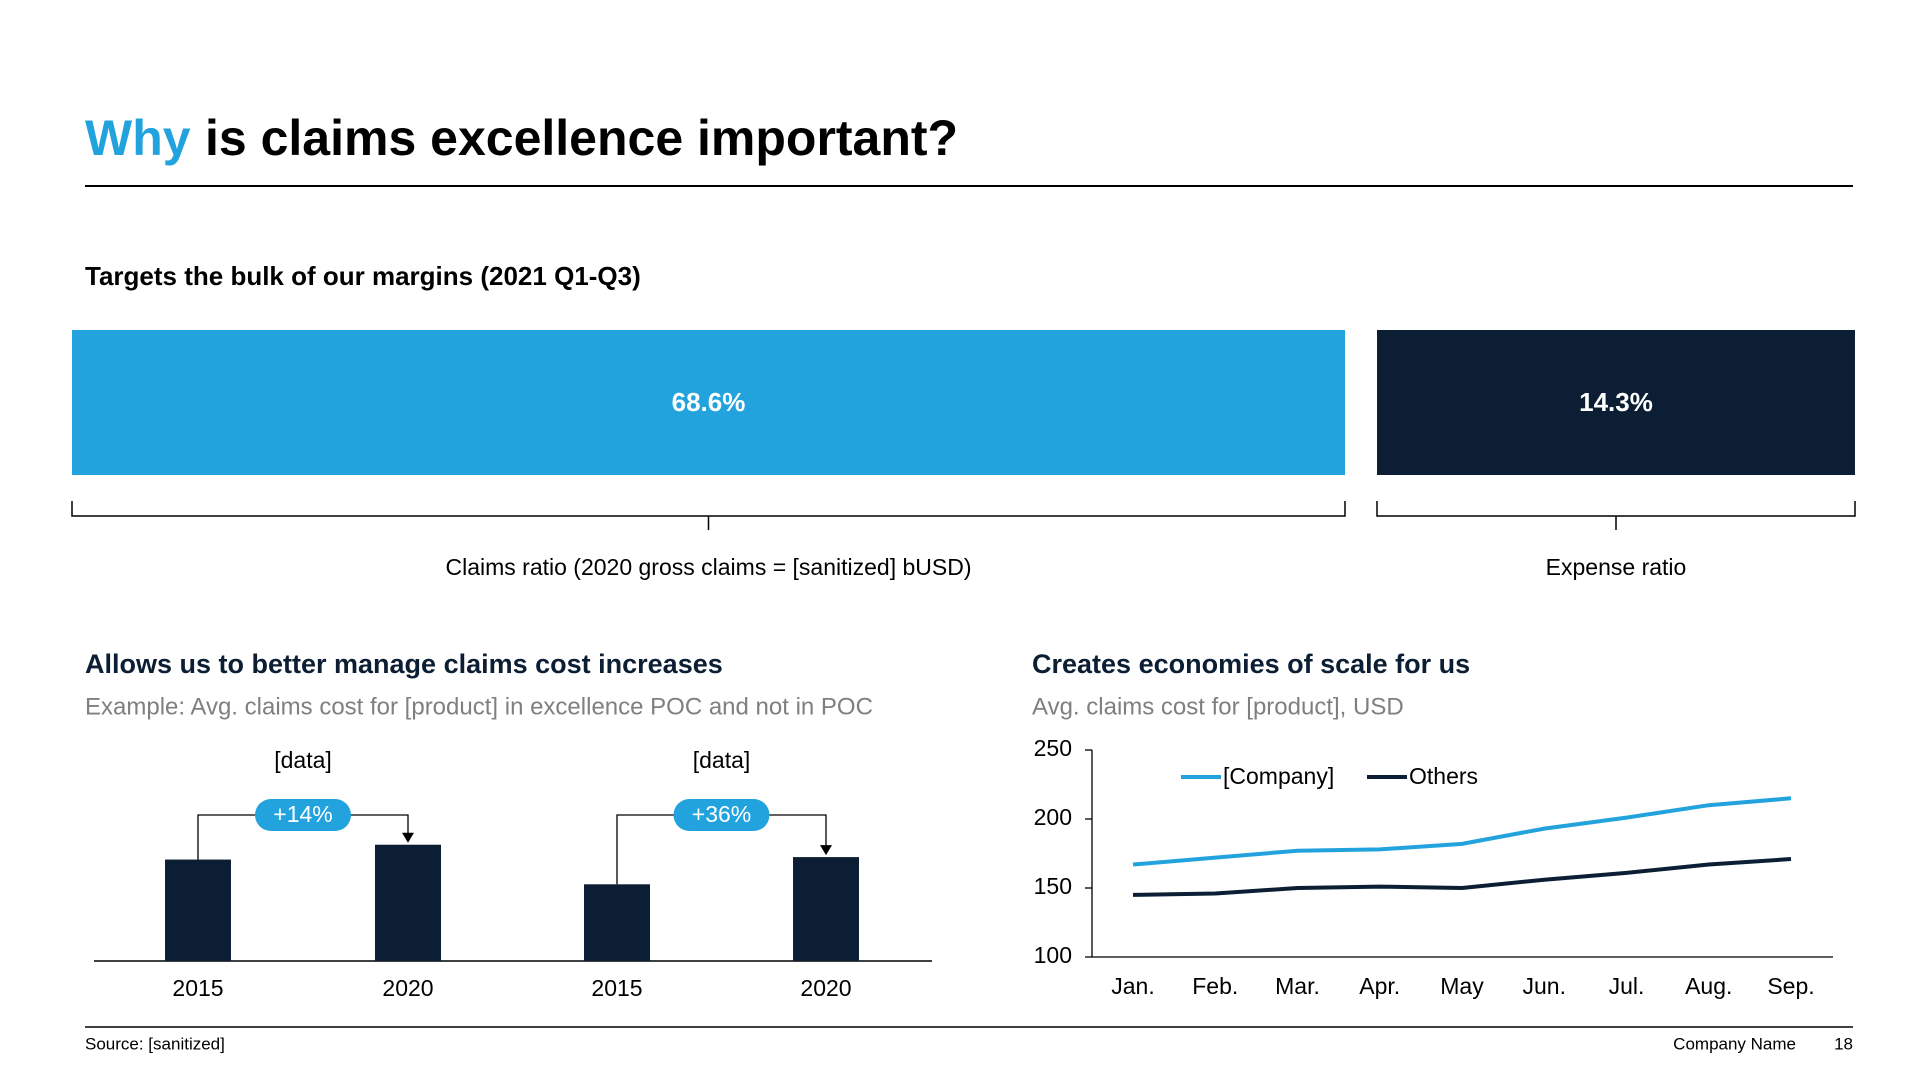 The width and height of the screenshot is (1920, 1078). I want to click on title: is claims excellence important?, so click(581, 138).